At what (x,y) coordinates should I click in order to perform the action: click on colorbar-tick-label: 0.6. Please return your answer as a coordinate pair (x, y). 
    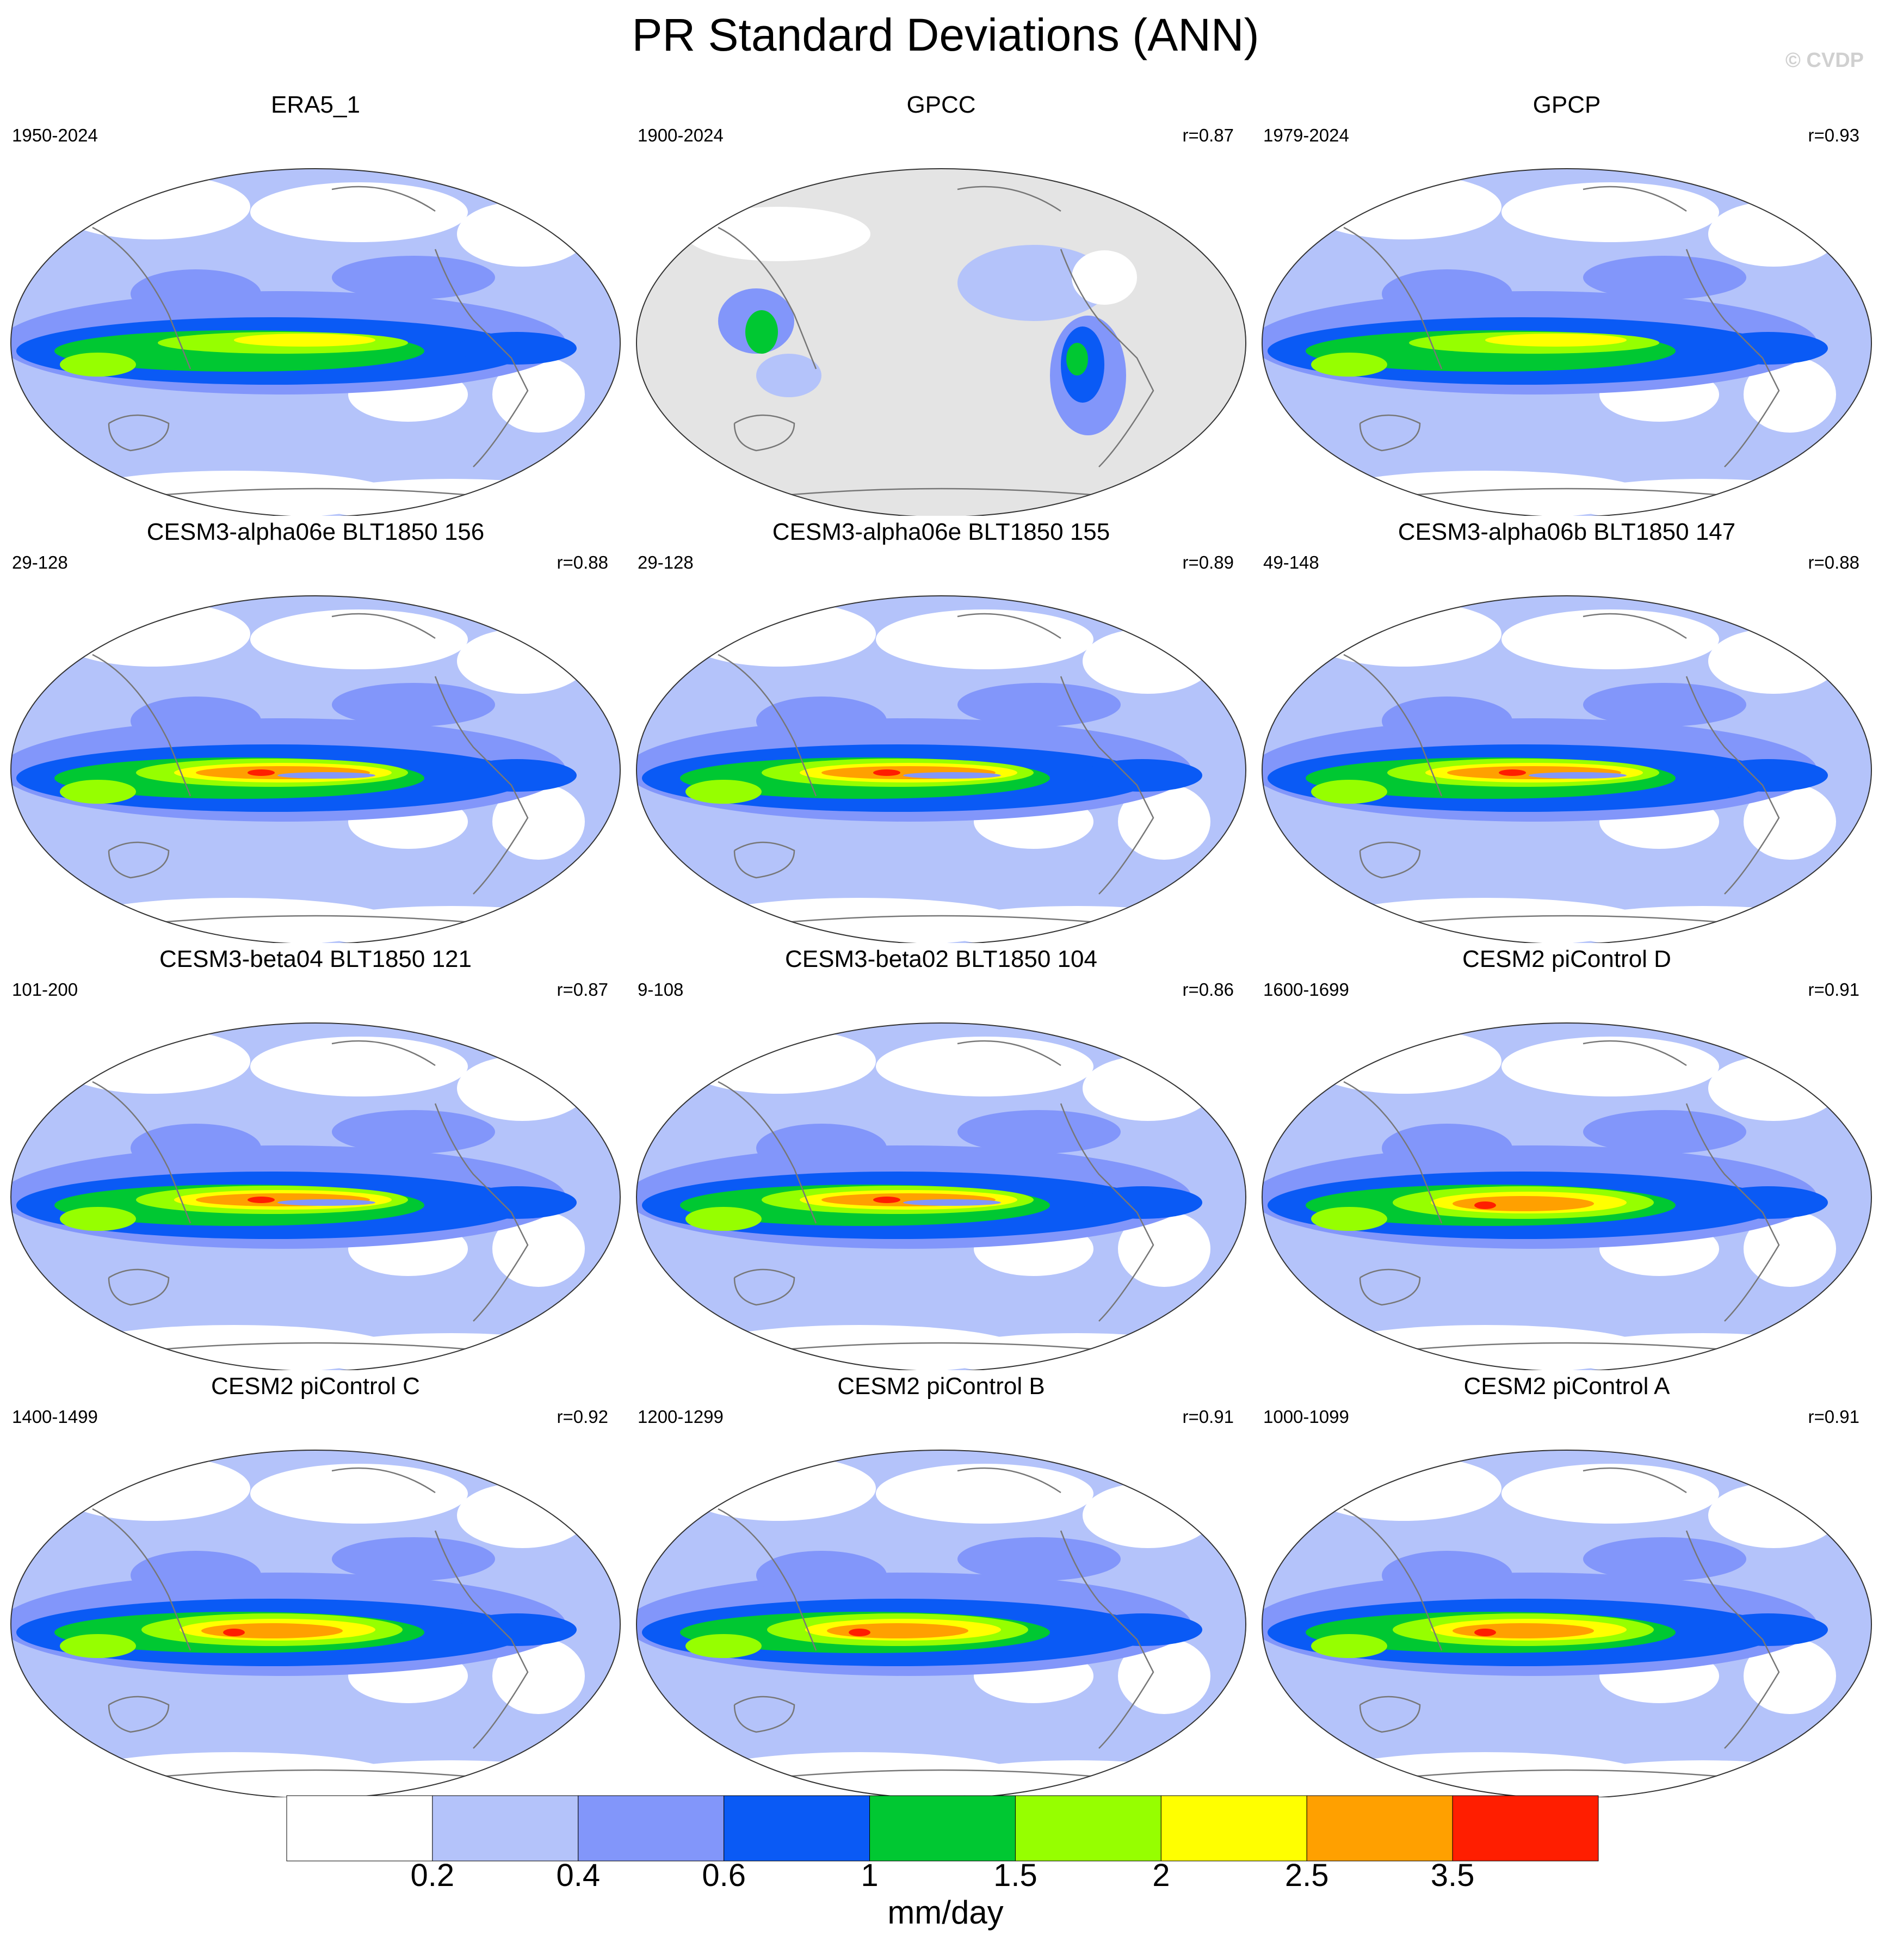
    Looking at the image, I should click on (724, 1875).